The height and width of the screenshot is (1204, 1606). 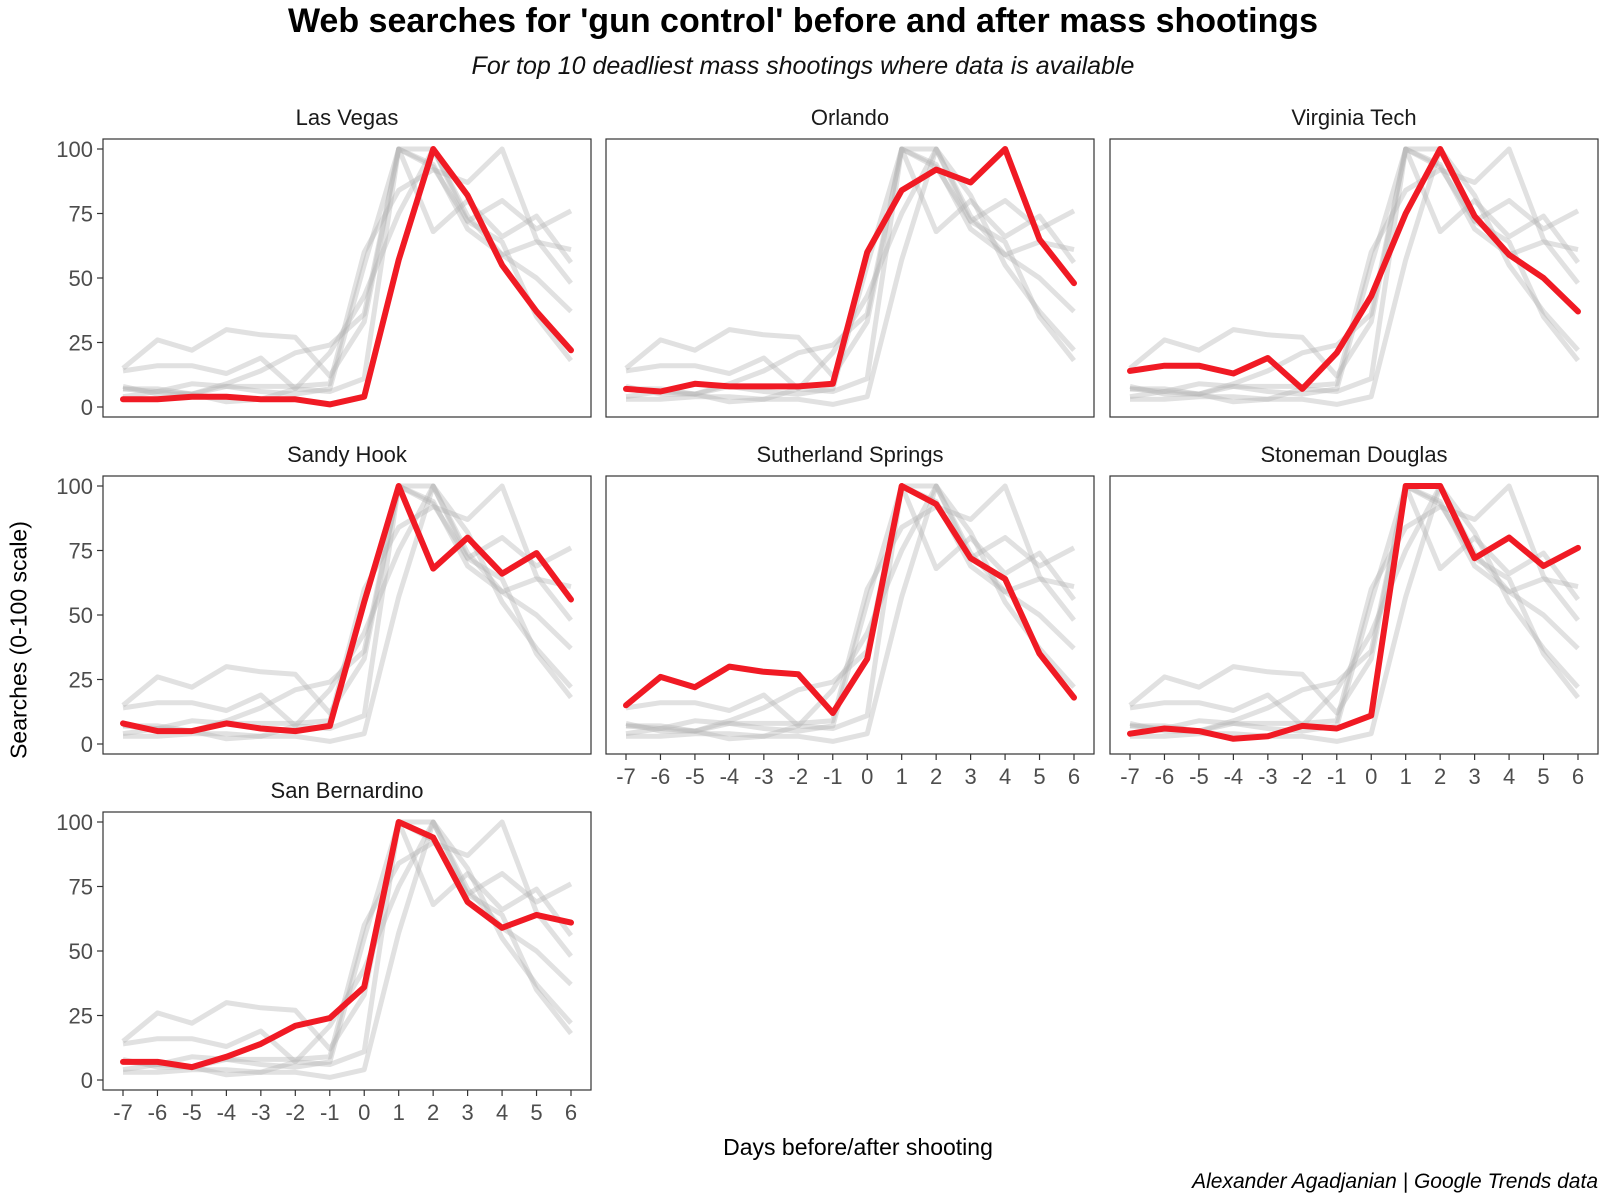 What do you see at coordinates (81, 214) in the screenshot?
I see `y-tick-label-75-las-vegas: 75` at bounding box center [81, 214].